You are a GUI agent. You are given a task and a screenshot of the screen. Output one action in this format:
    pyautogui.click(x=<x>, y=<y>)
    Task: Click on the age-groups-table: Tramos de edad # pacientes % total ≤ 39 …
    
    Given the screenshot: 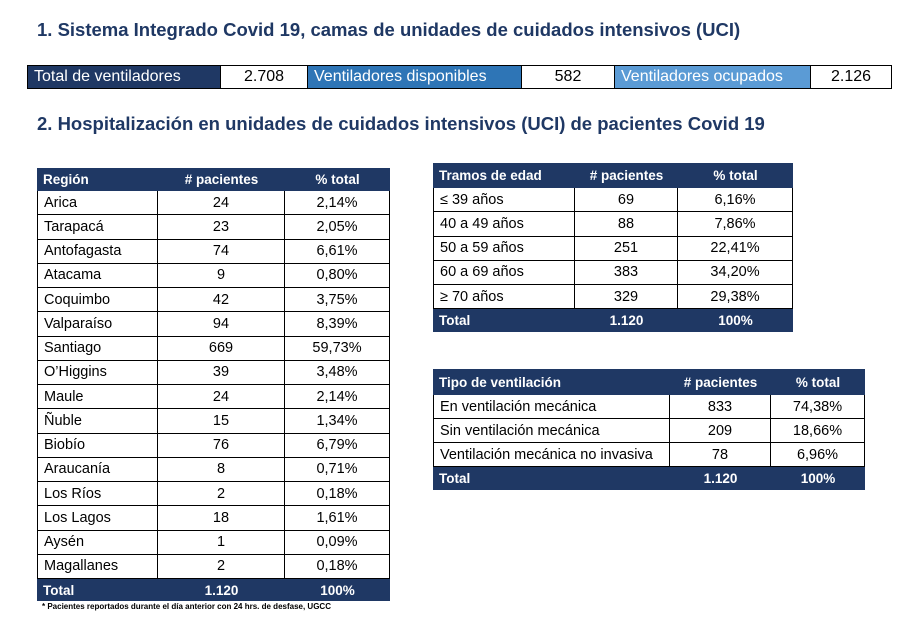 What is the action you would take?
    pyautogui.click(x=613, y=248)
    